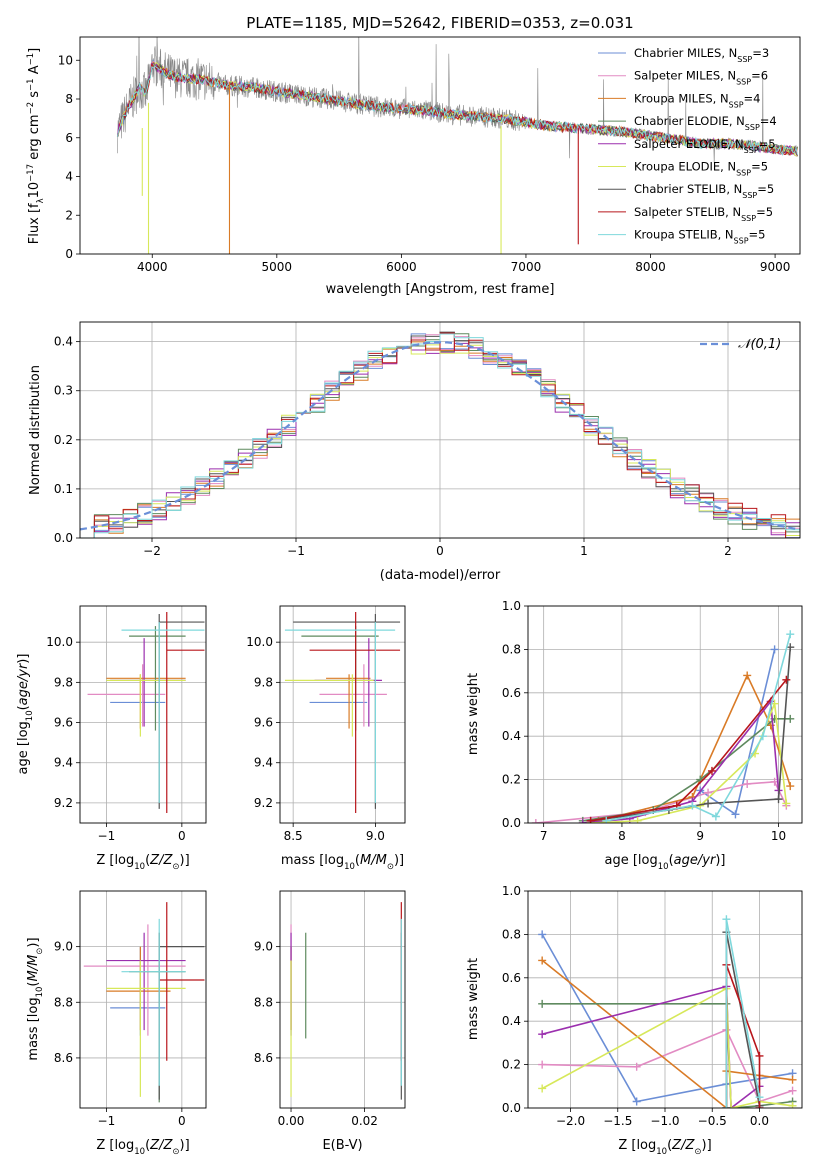  I want to click on y-tick-label: 8.6, so click(263, 1058).